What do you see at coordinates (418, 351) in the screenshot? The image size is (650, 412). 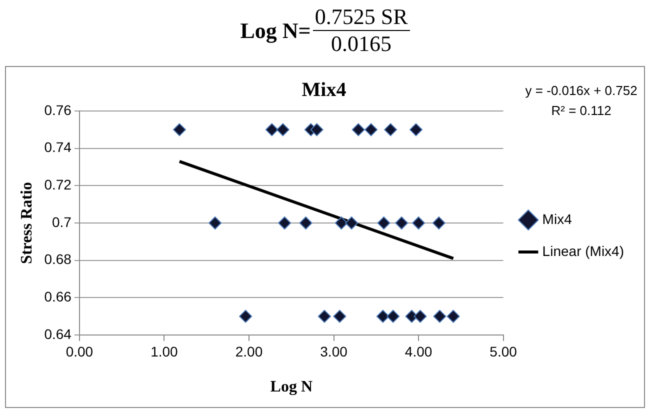 I see `x-tick-label: 4.00` at bounding box center [418, 351].